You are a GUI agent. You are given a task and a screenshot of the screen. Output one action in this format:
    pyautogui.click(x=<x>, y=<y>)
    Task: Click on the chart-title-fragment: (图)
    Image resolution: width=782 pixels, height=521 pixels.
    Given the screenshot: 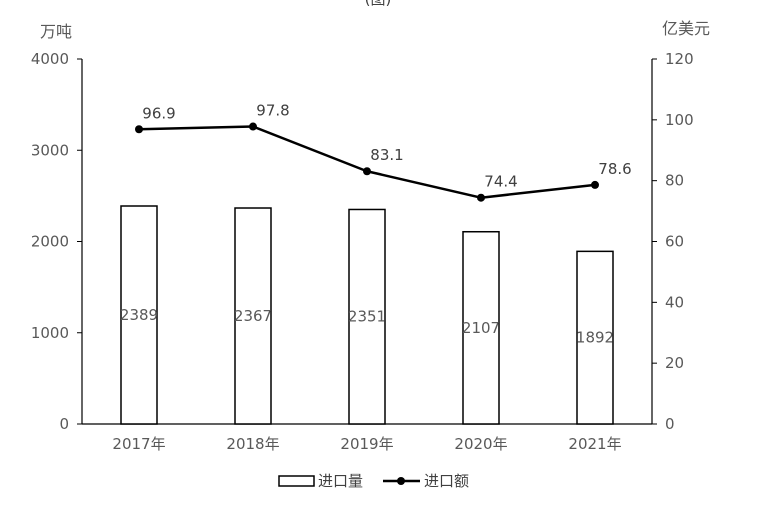 What is the action you would take?
    pyautogui.click(x=378, y=4)
    